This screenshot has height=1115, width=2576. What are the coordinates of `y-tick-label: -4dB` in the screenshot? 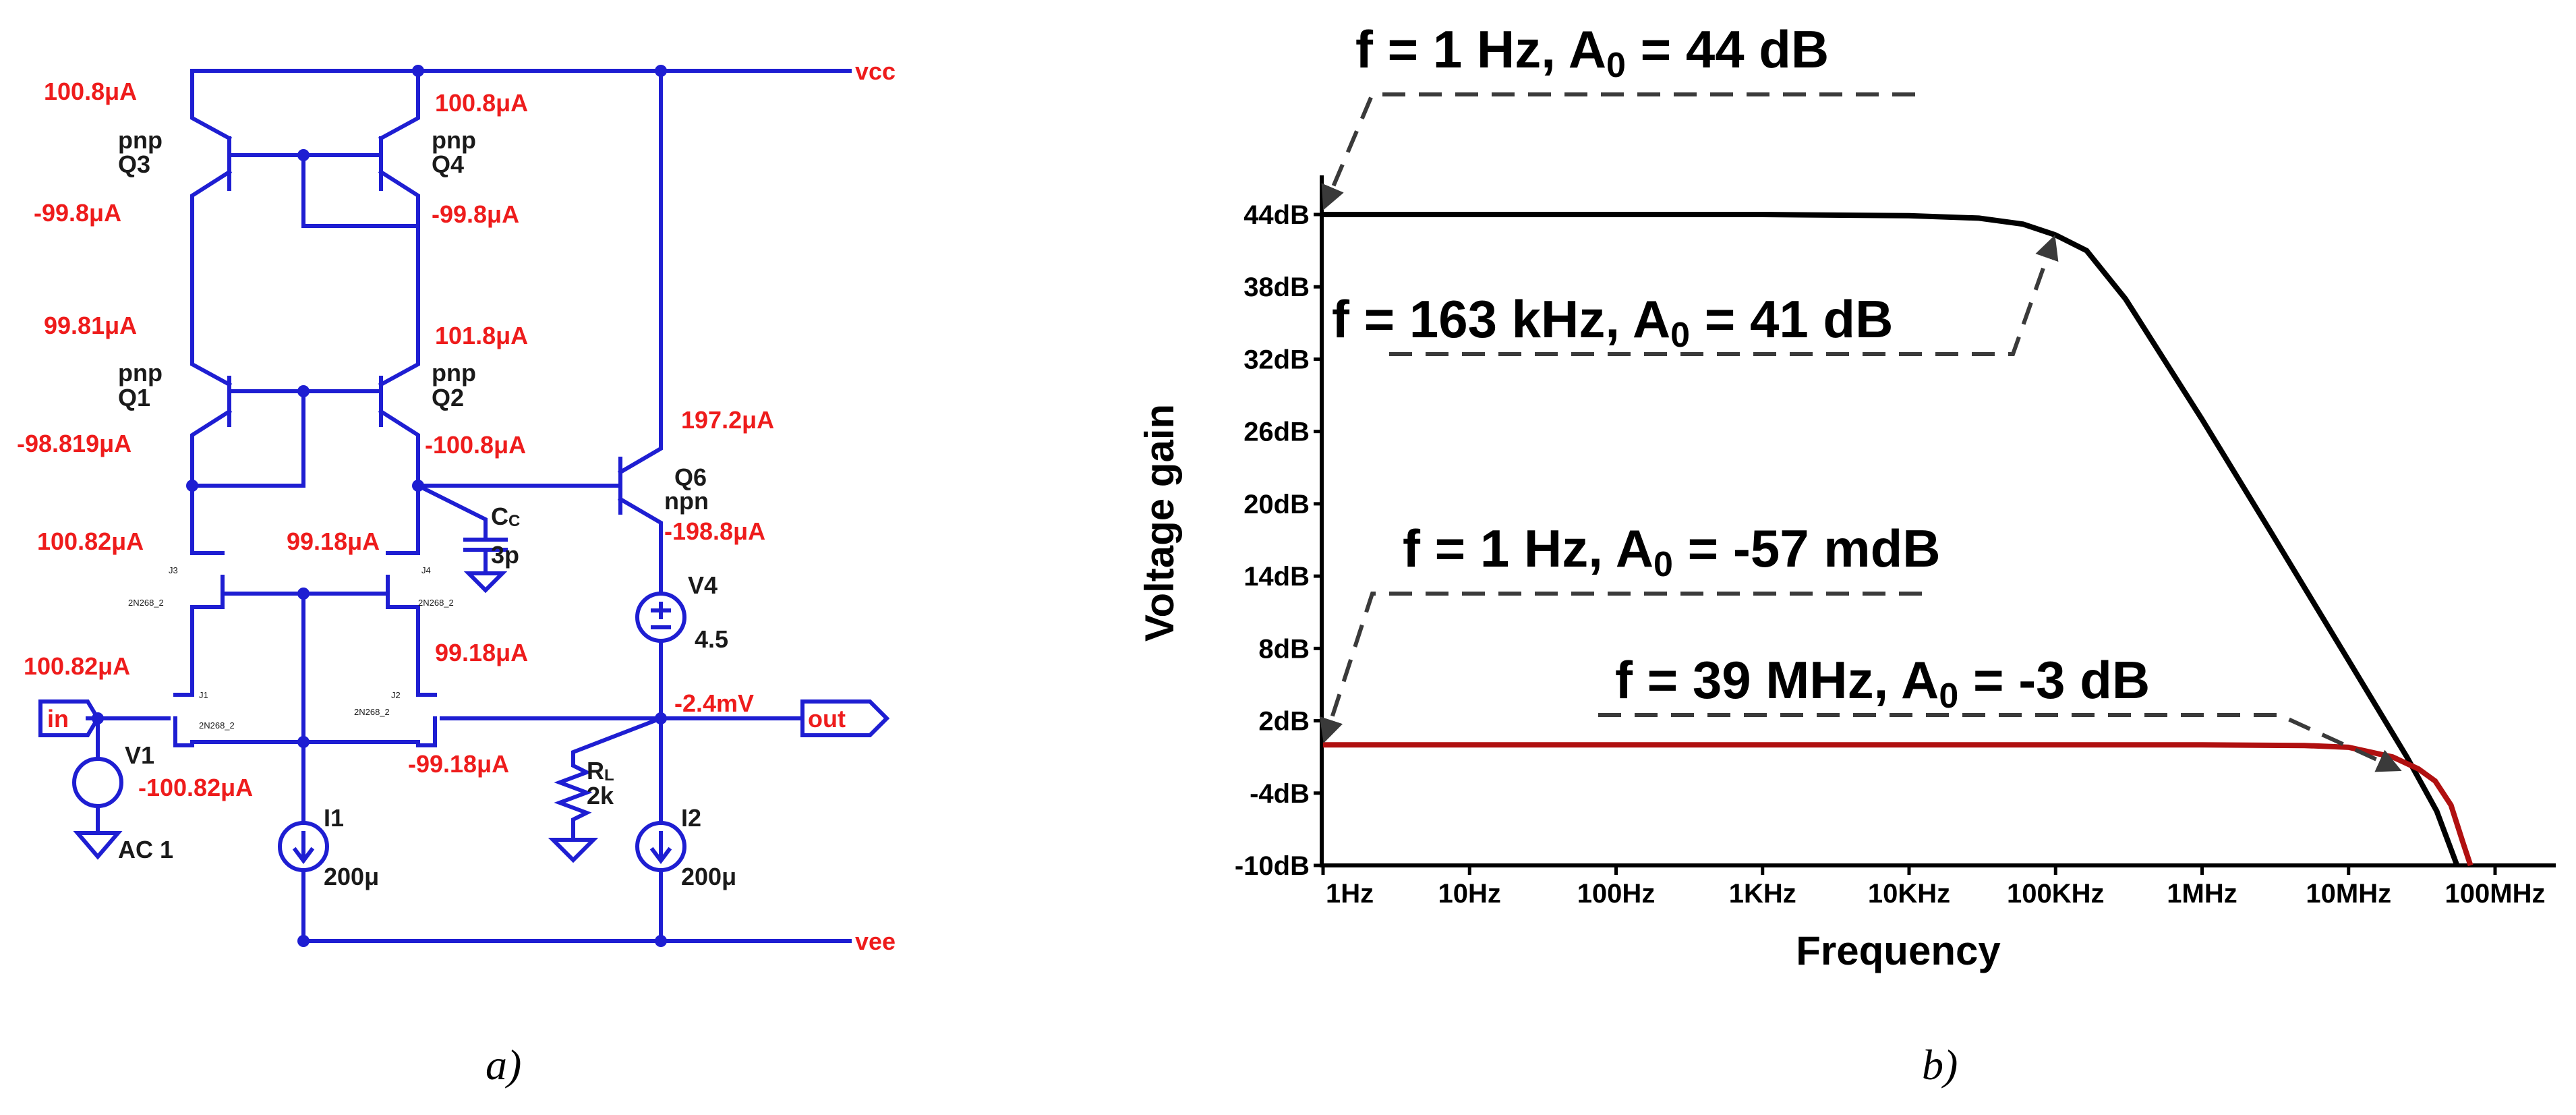 It's located at (1280, 794).